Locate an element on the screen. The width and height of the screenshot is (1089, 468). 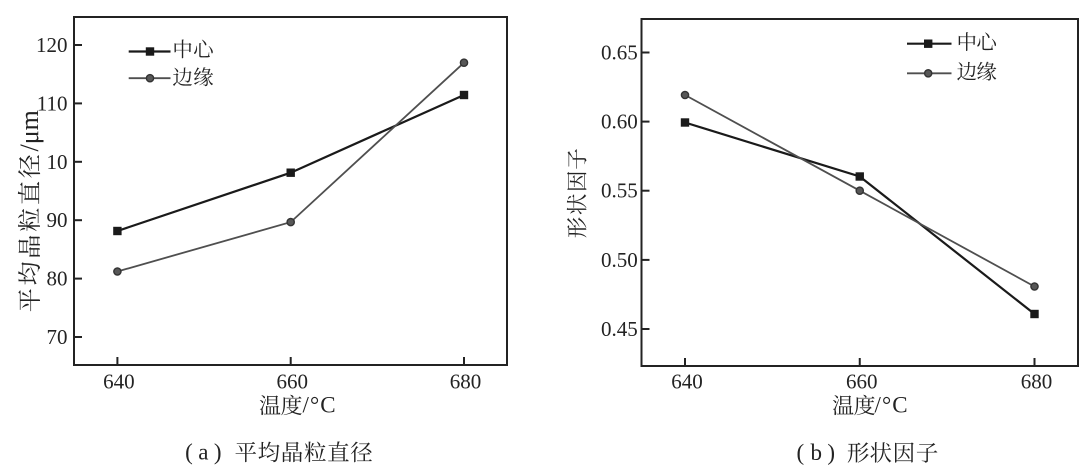
svg-text: 10 is located at coordinates (57, 162).